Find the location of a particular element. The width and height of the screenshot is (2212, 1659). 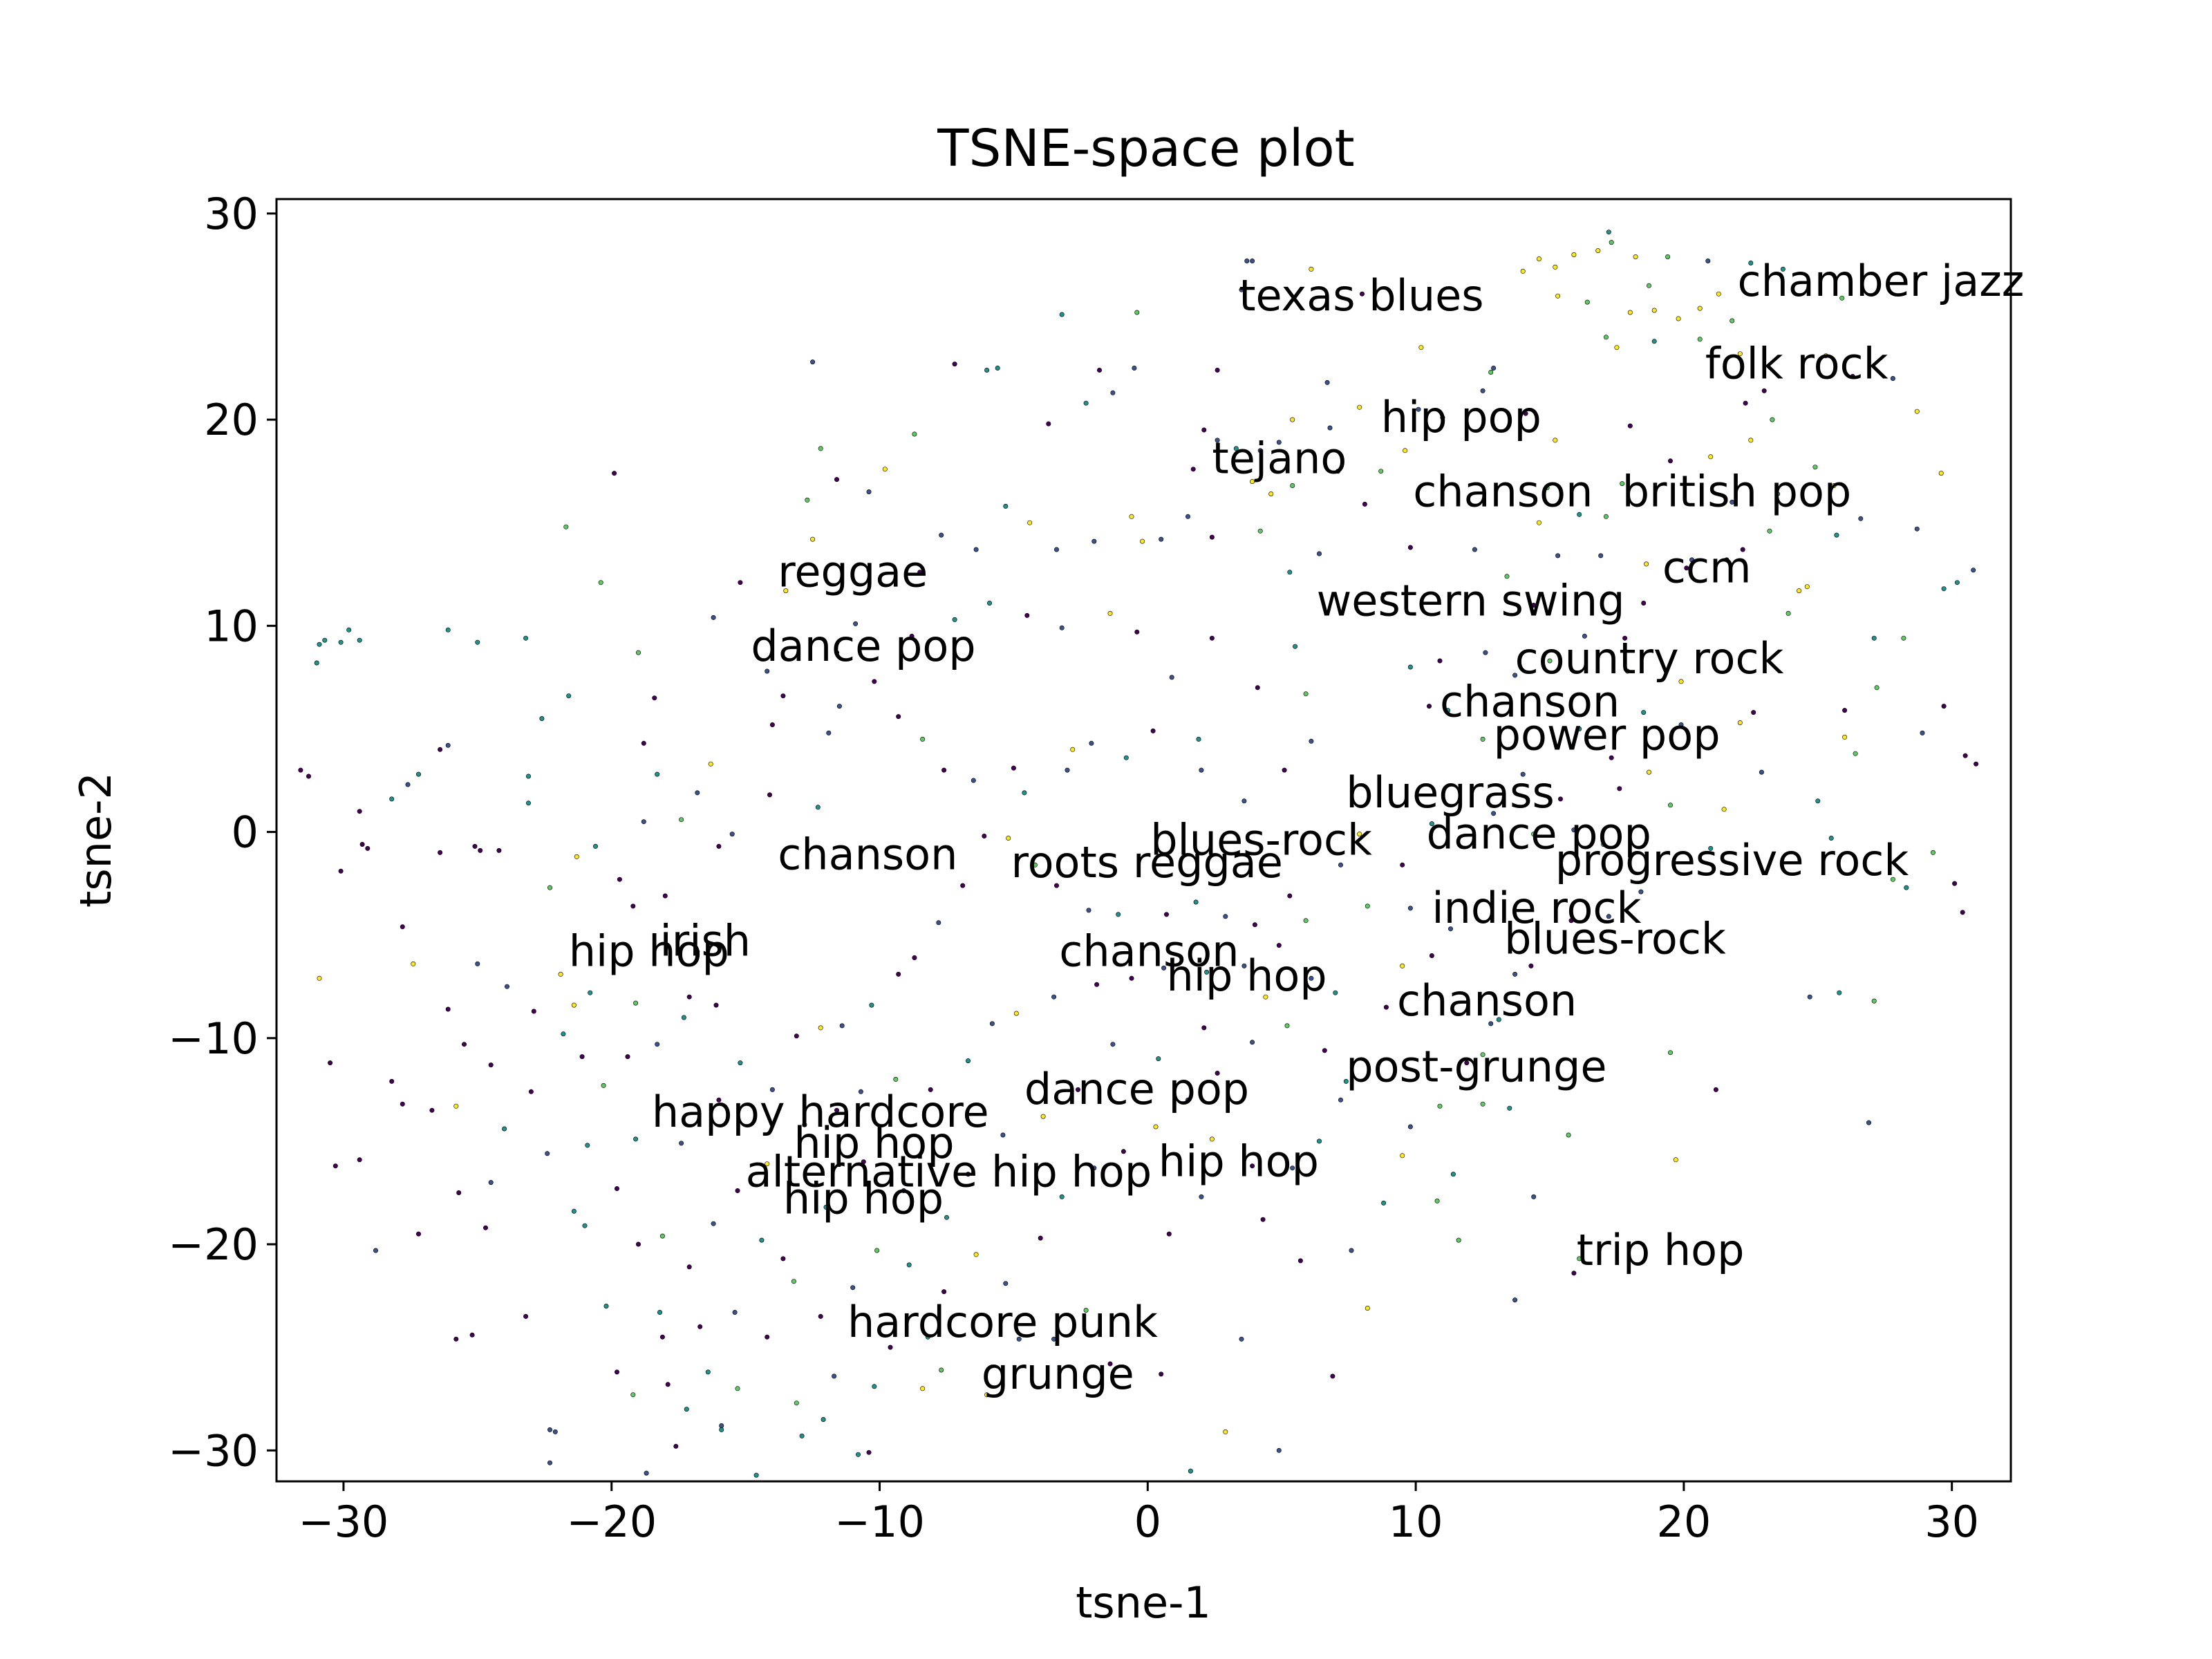

y-tick-label: −20 is located at coordinates (214, 1244).